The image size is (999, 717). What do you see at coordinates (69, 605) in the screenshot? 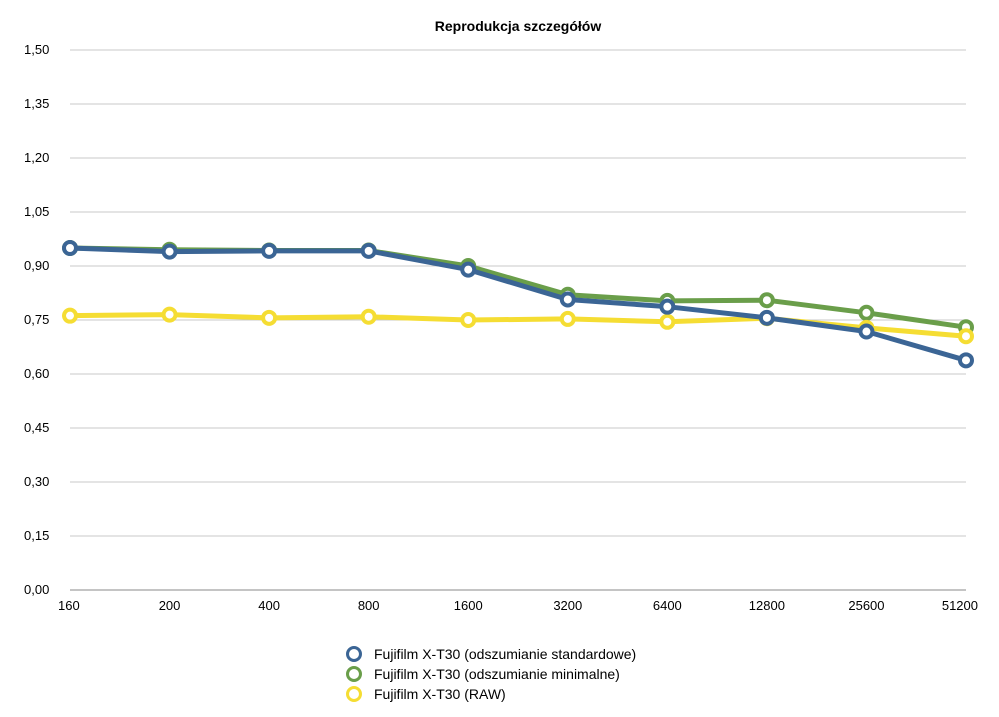
I see `x-tick-label: 160` at bounding box center [69, 605].